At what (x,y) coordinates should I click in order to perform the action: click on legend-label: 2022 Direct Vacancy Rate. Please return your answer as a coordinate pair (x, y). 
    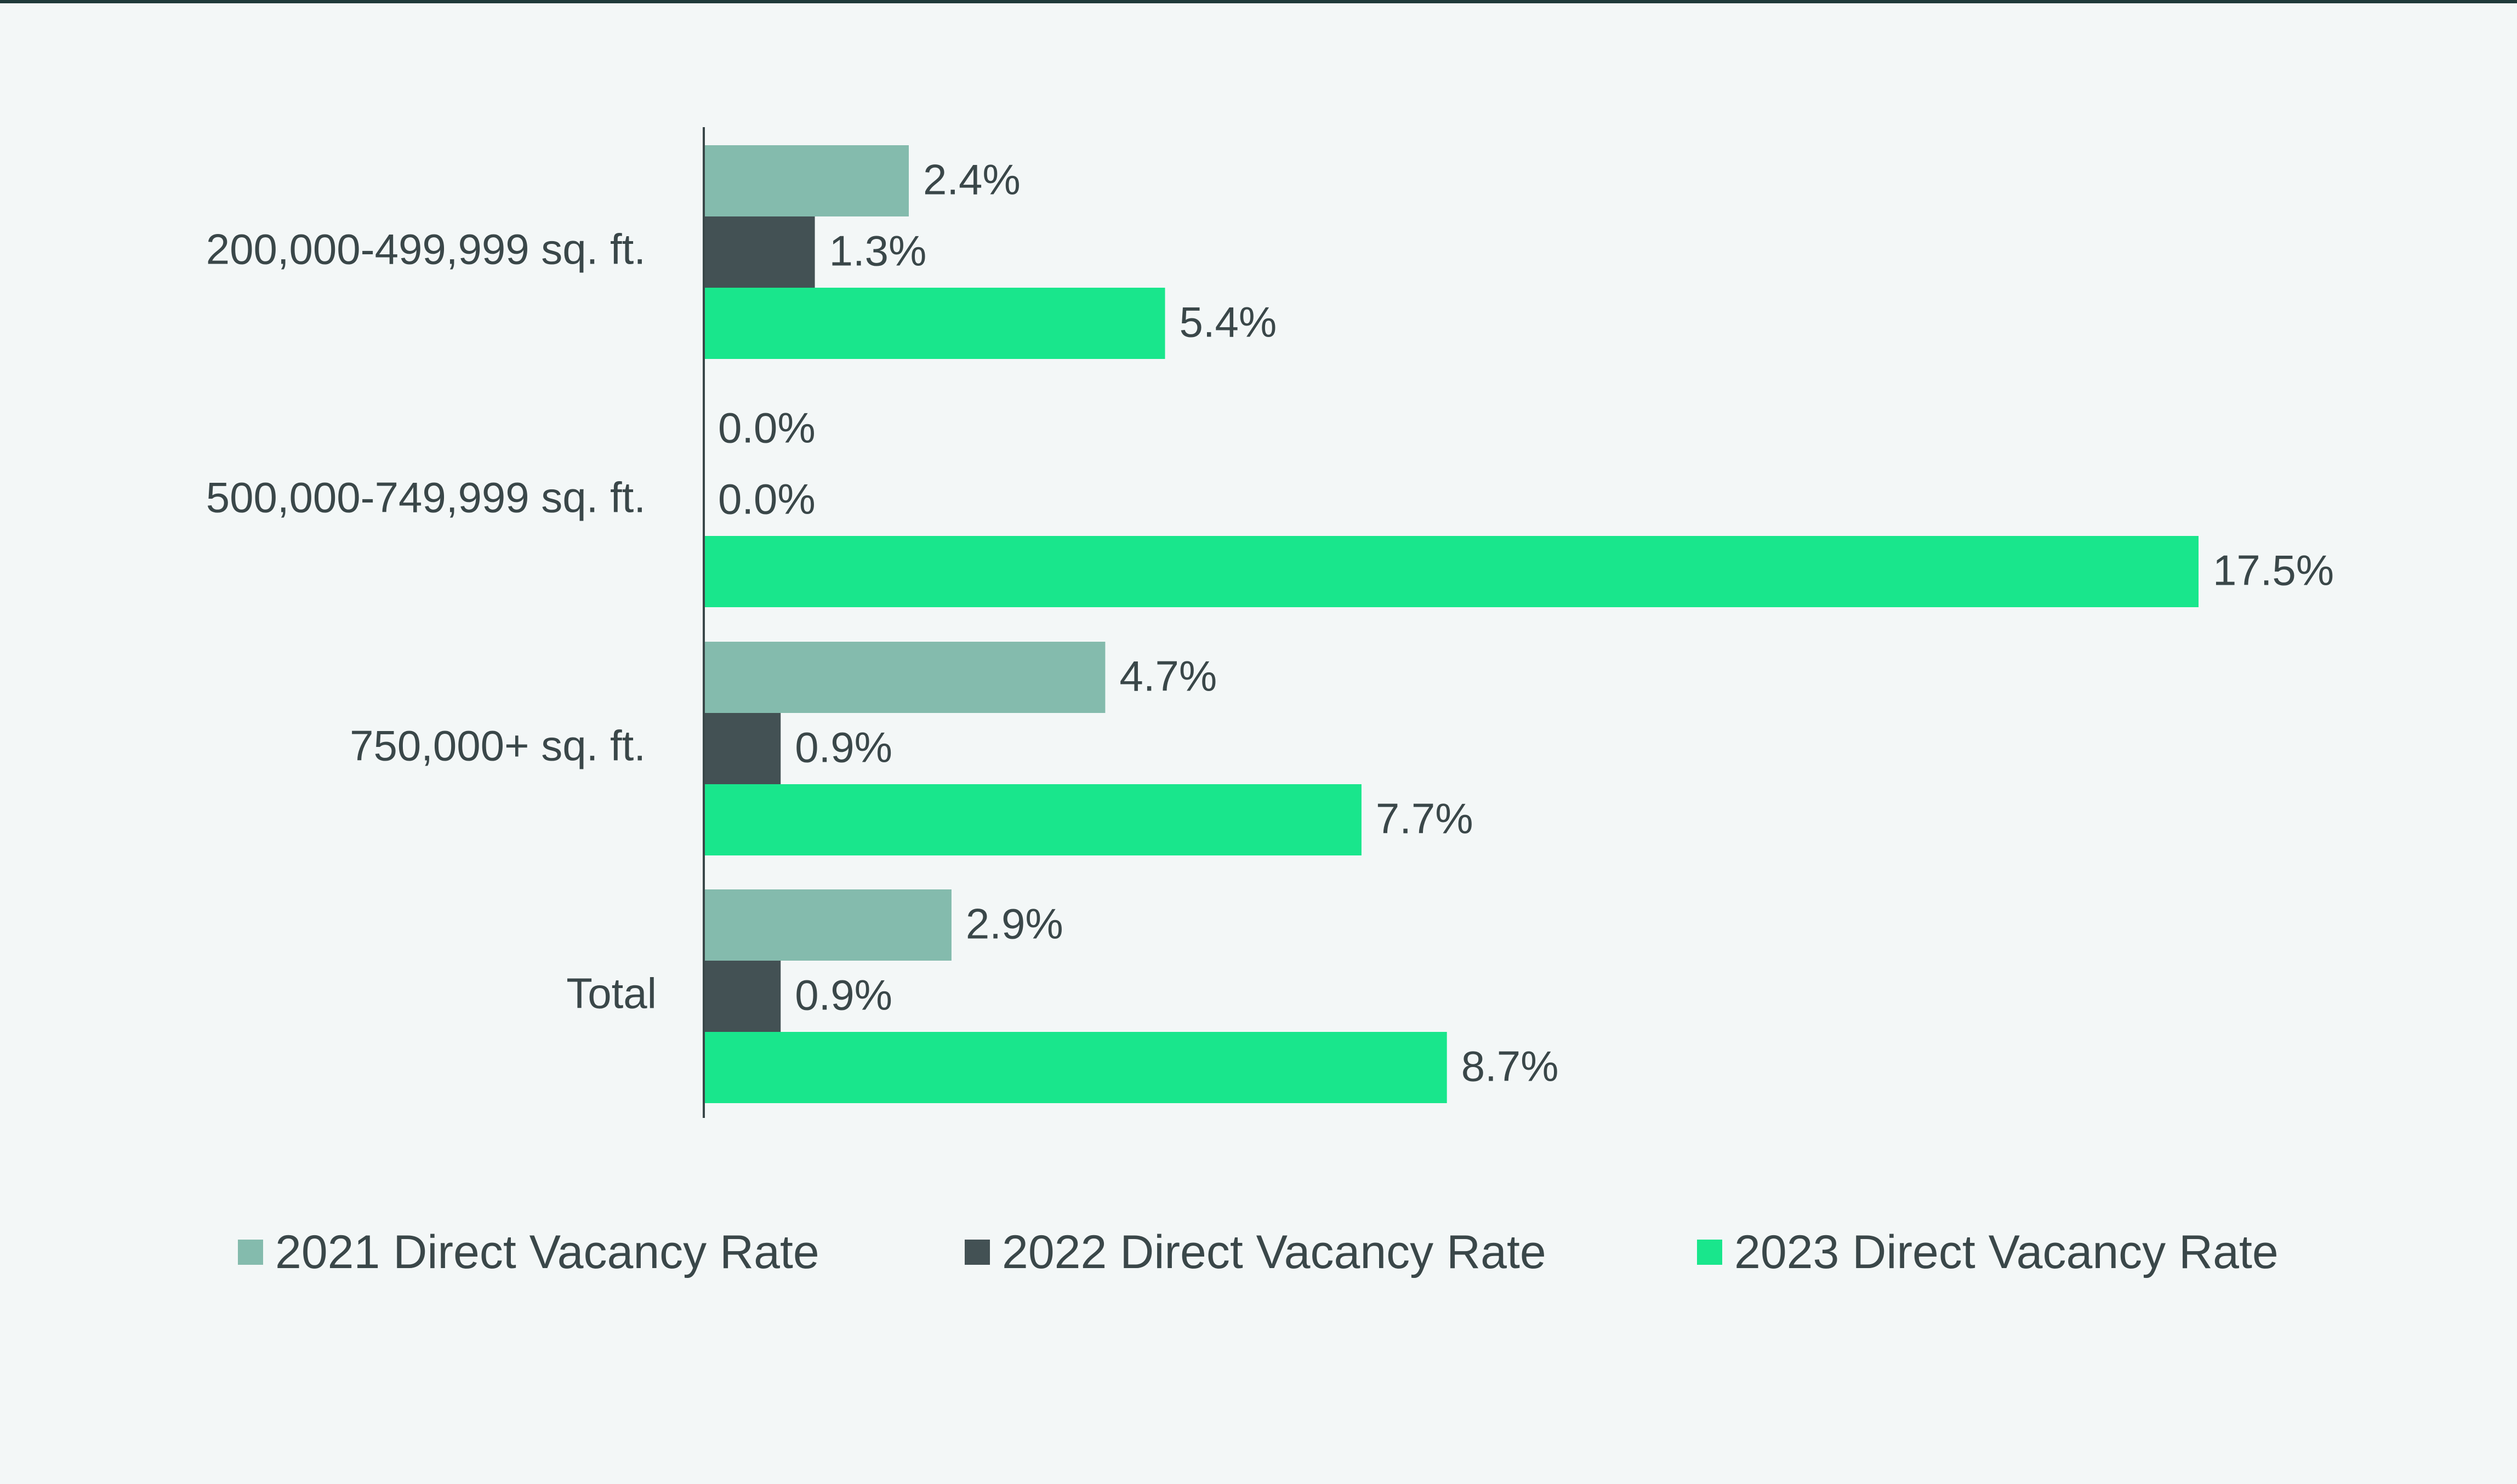
    Looking at the image, I should click on (1274, 1251).